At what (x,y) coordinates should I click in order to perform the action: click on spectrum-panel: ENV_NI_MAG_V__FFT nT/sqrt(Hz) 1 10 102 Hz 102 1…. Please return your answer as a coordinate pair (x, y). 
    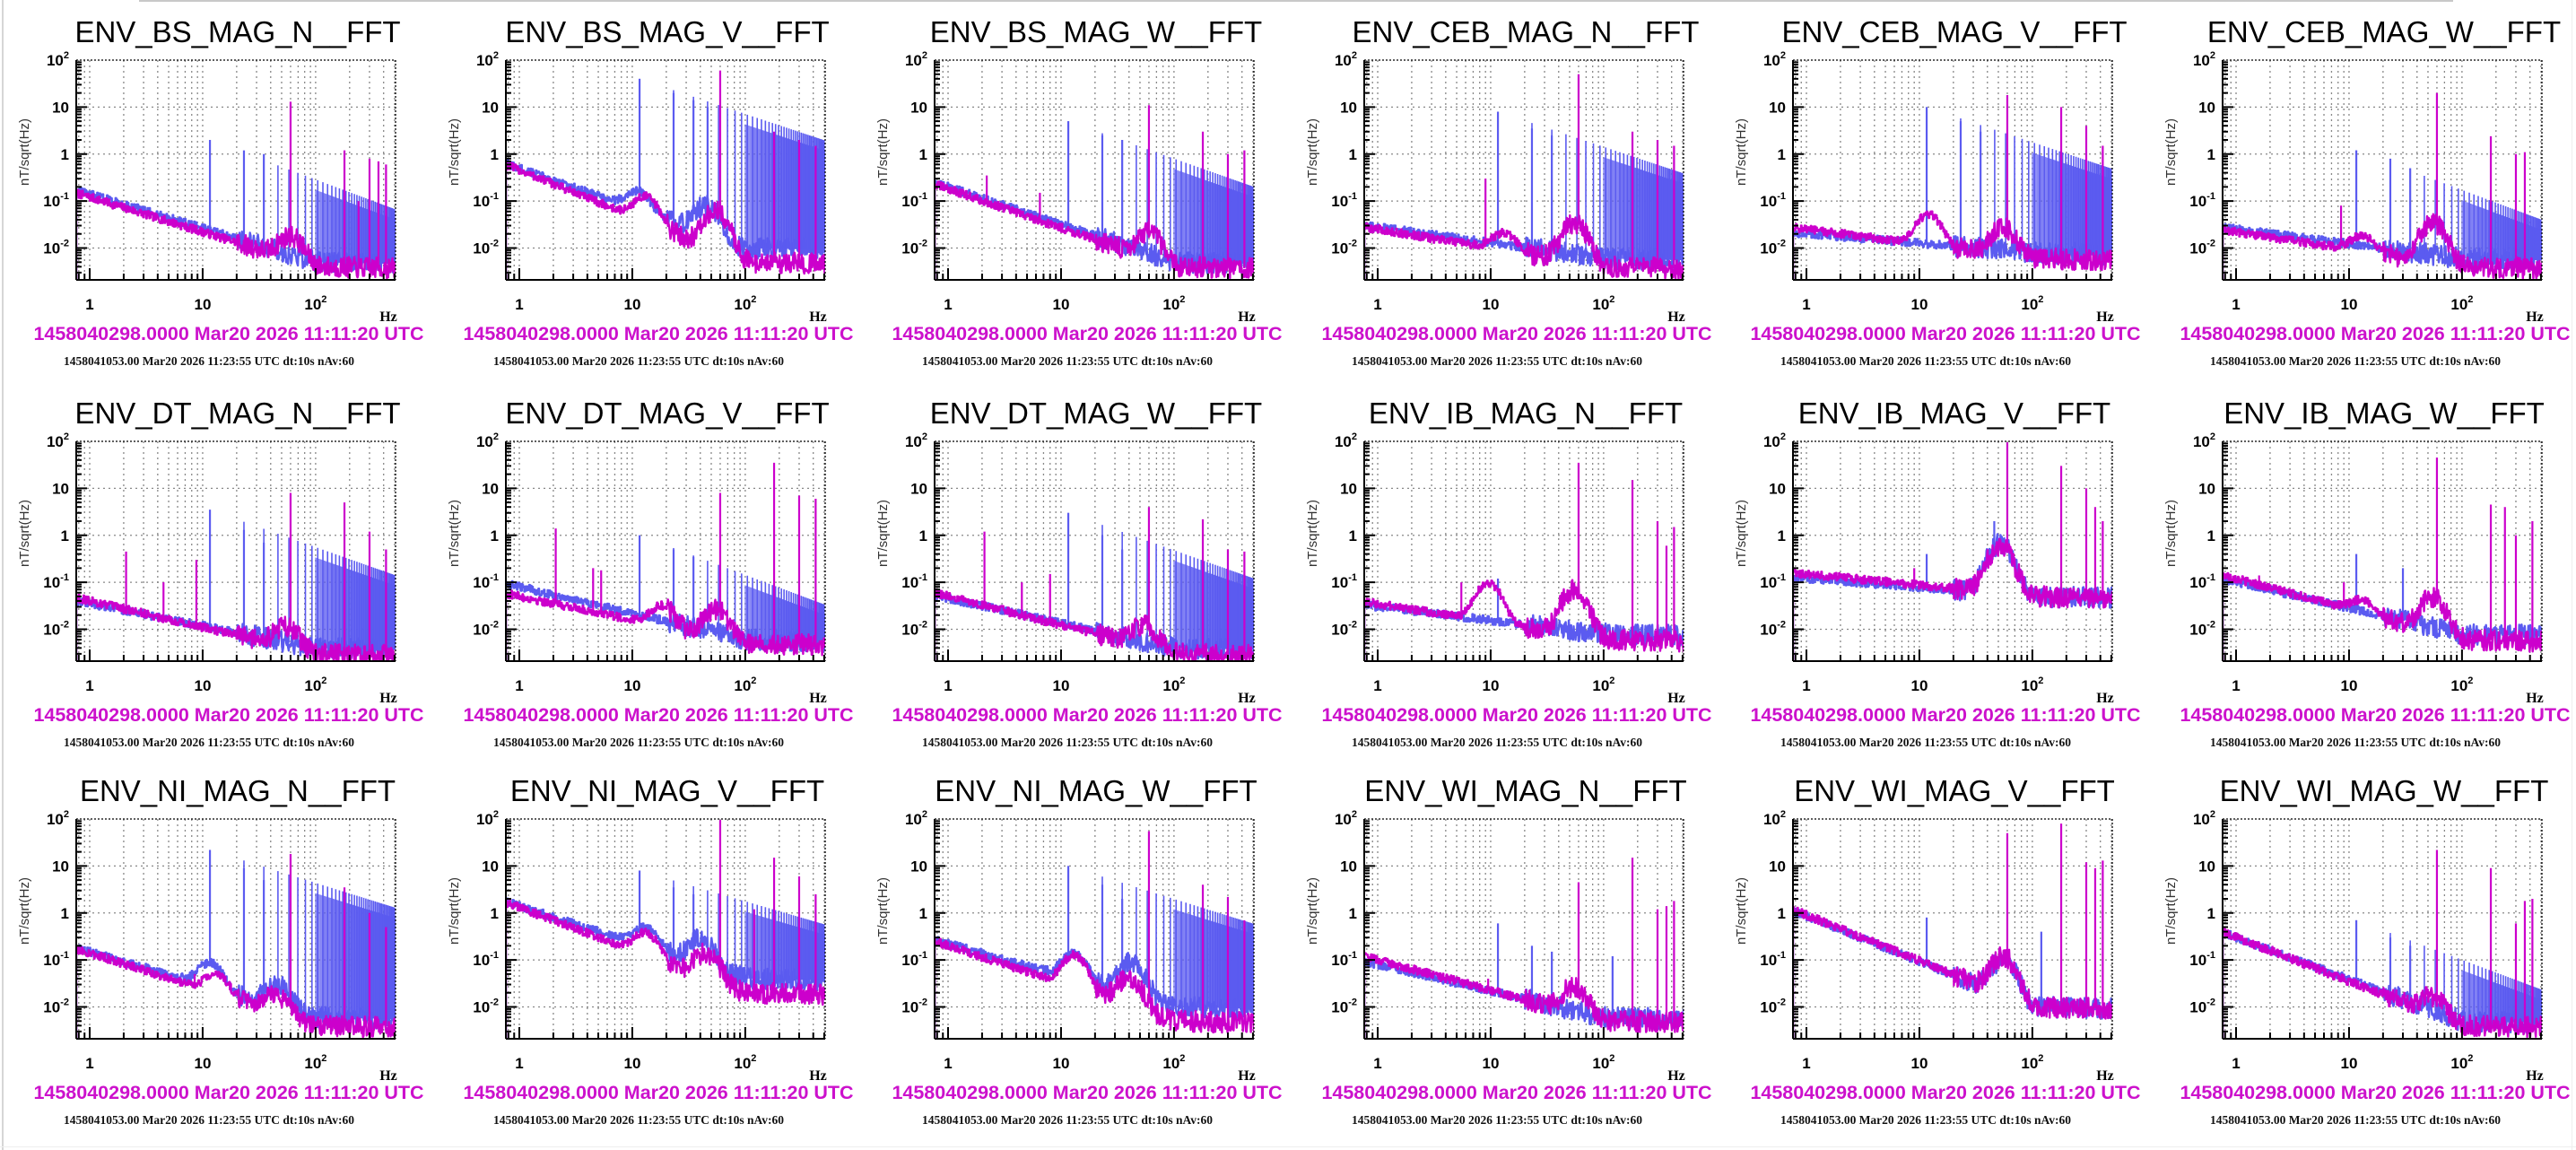
    Looking at the image, I should click on (650, 950).